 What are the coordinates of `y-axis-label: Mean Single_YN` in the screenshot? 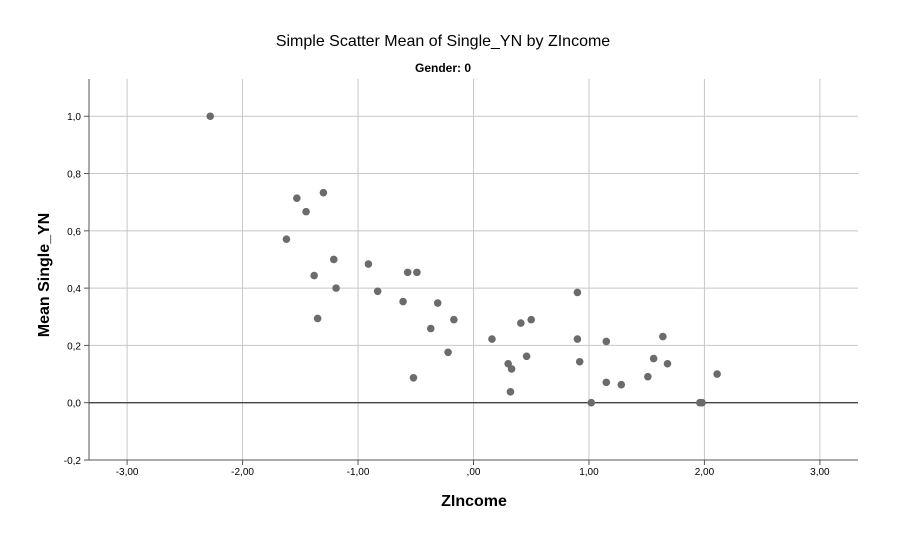 It's located at (44, 275).